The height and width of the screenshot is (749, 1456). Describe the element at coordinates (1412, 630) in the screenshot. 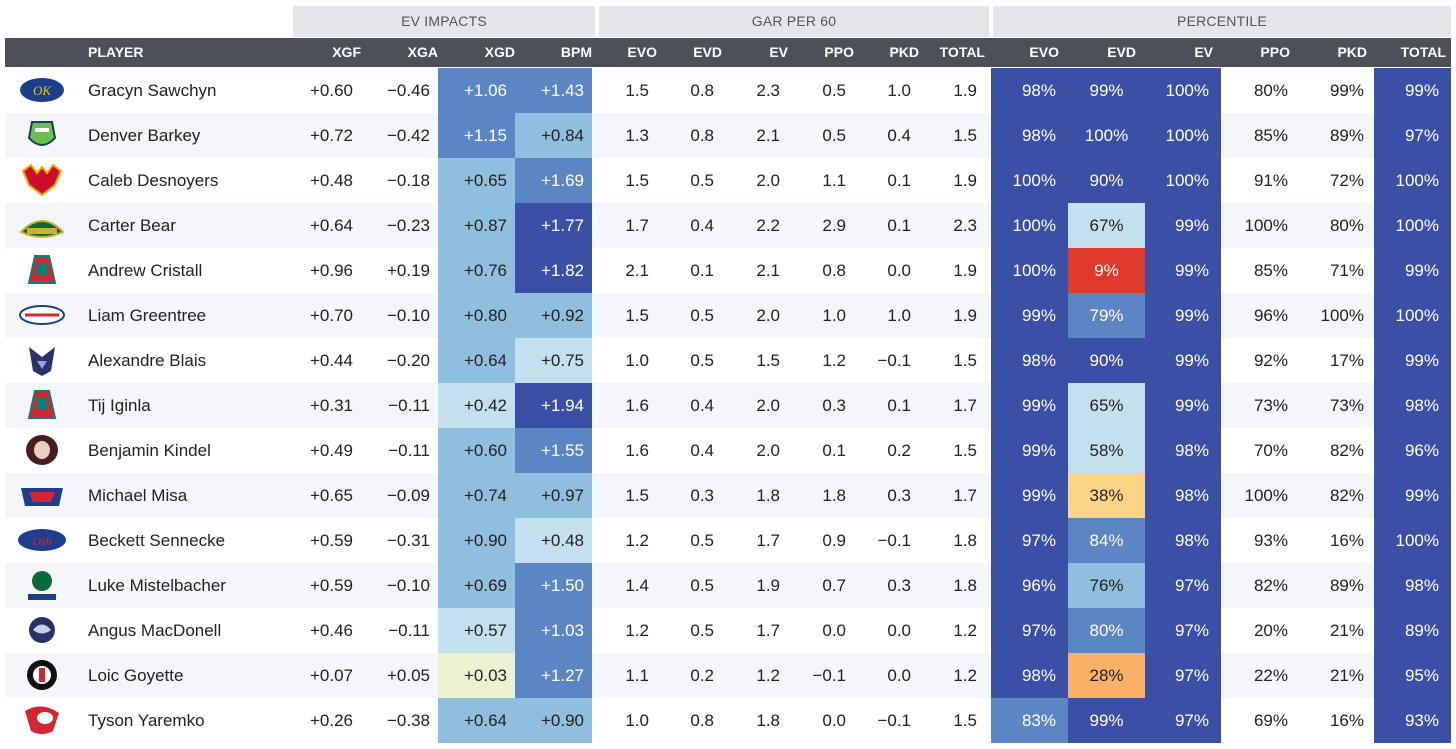

I see `pct-total-cell: 89%` at that location.